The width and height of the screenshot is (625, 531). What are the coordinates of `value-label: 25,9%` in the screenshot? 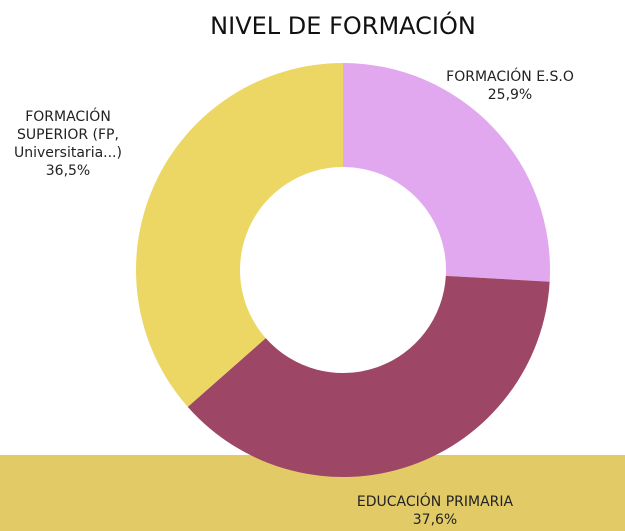 It's located at (510, 95).